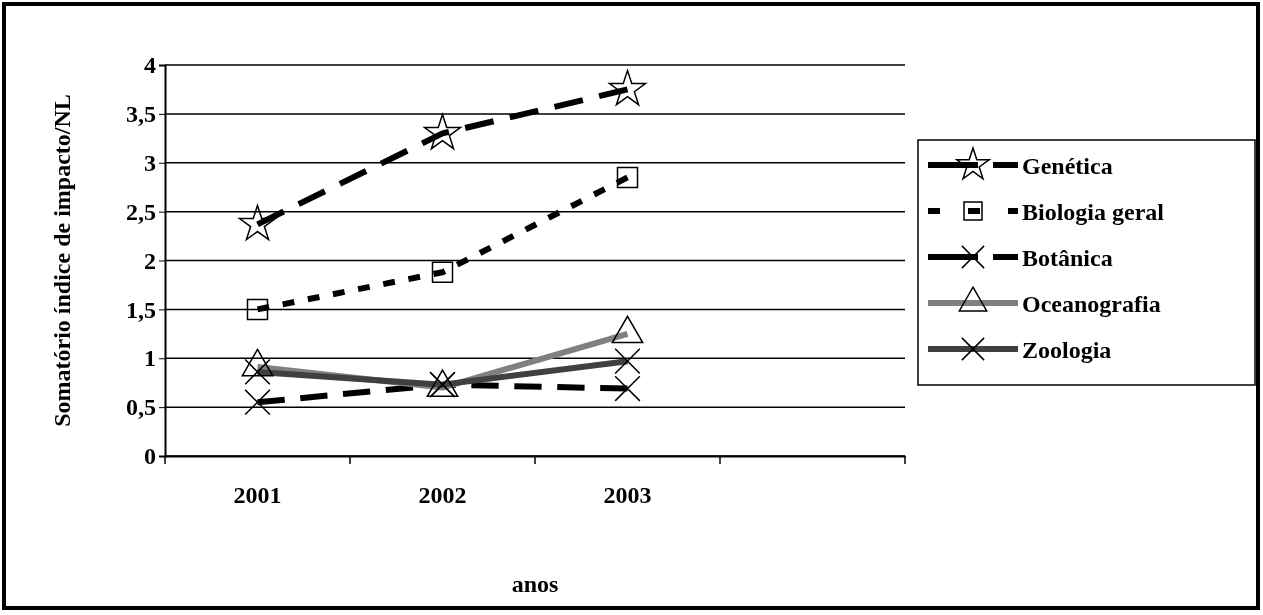  What do you see at coordinates (1067, 258) in the screenshot?
I see `legend-label: Botânica` at bounding box center [1067, 258].